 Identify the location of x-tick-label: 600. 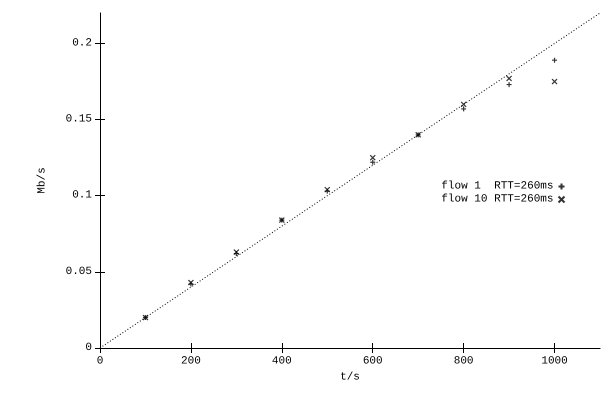
(372, 362).